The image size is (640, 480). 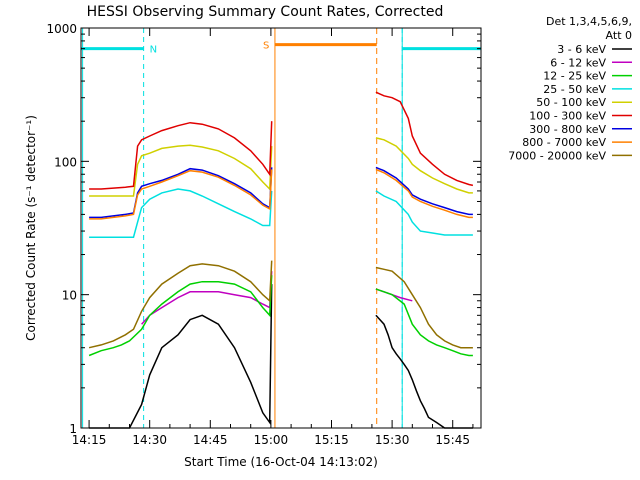 What do you see at coordinates (567, 129) in the screenshot?
I see `legend-label-6: 300 - 800 keV` at bounding box center [567, 129].